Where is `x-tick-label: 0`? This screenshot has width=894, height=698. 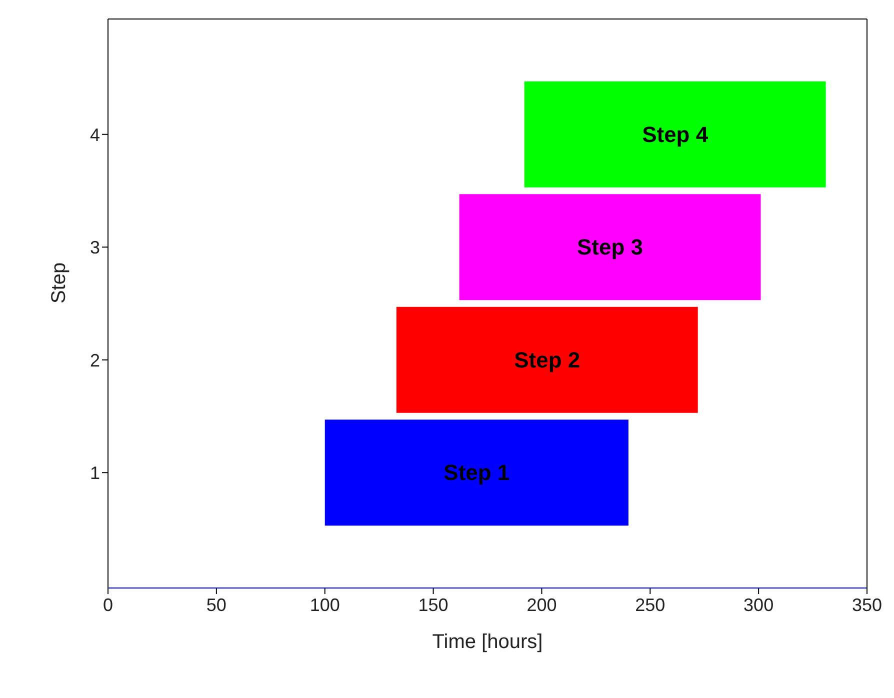 x-tick-label: 0 is located at coordinates (108, 604).